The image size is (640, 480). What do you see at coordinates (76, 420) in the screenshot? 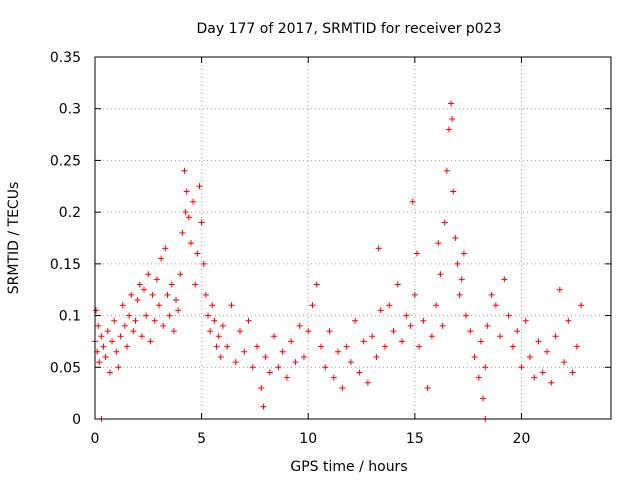
I see `y-tick-label: 0` at bounding box center [76, 420].